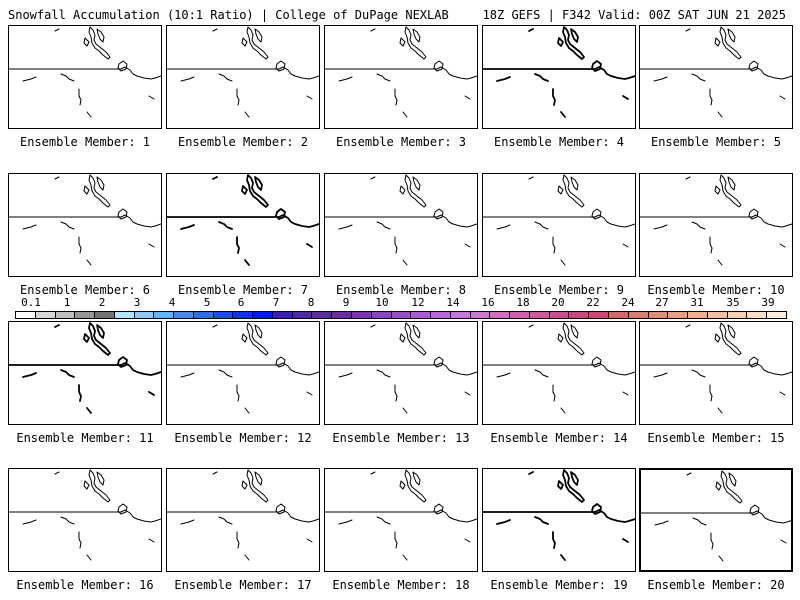 Image resolution: width=800 pixels, height=600 pixels. I want to click on ensemble-member-label-17: Ensemble Member: 17, so click(243, 585).